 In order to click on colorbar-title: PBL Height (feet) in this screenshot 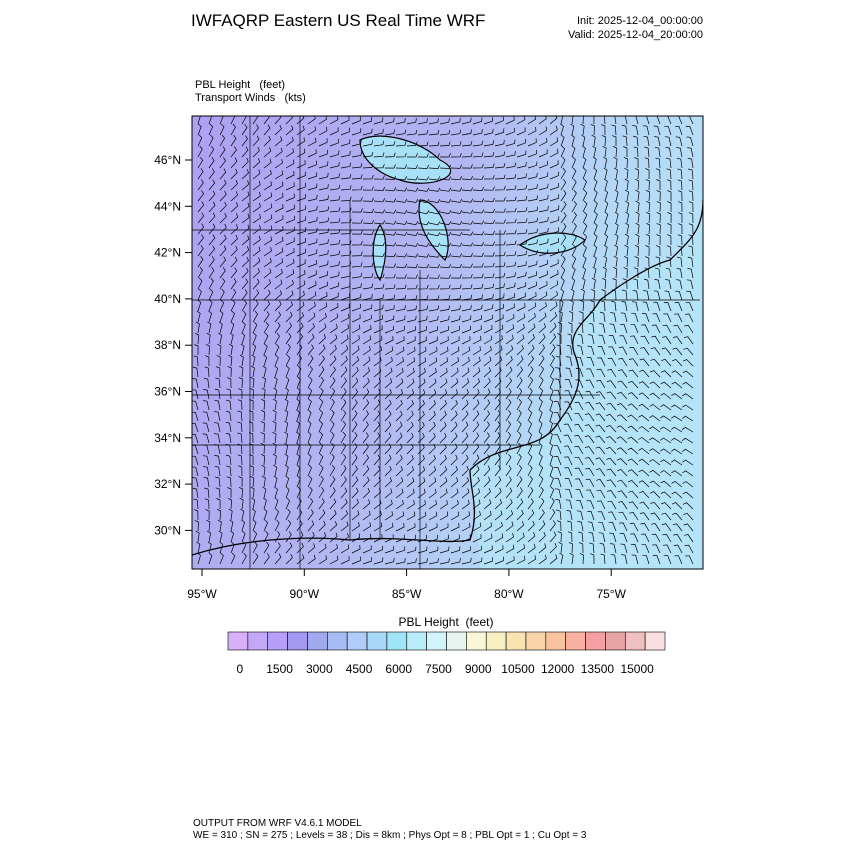, I will do `click(446, 622)`.